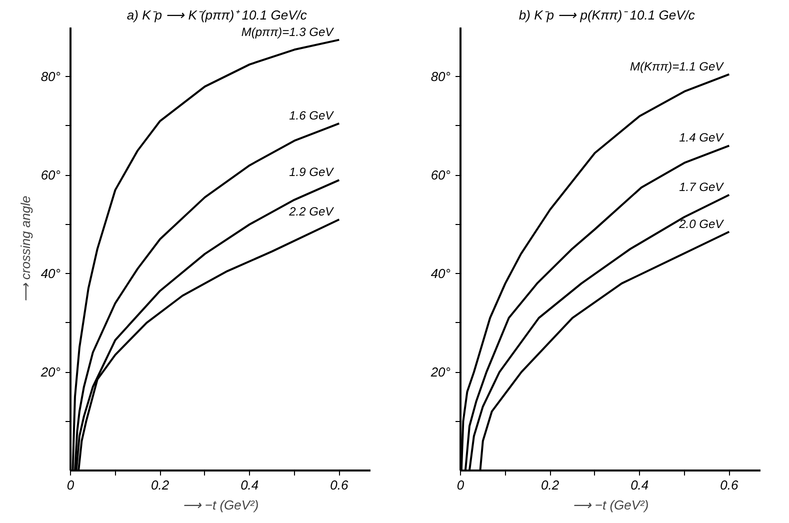 The image size is (789, 523). What do you see at coordinates (311, 115) in the screenshot?
I see `series-label: 1.6 GeV` at bounding box center [311, 115].